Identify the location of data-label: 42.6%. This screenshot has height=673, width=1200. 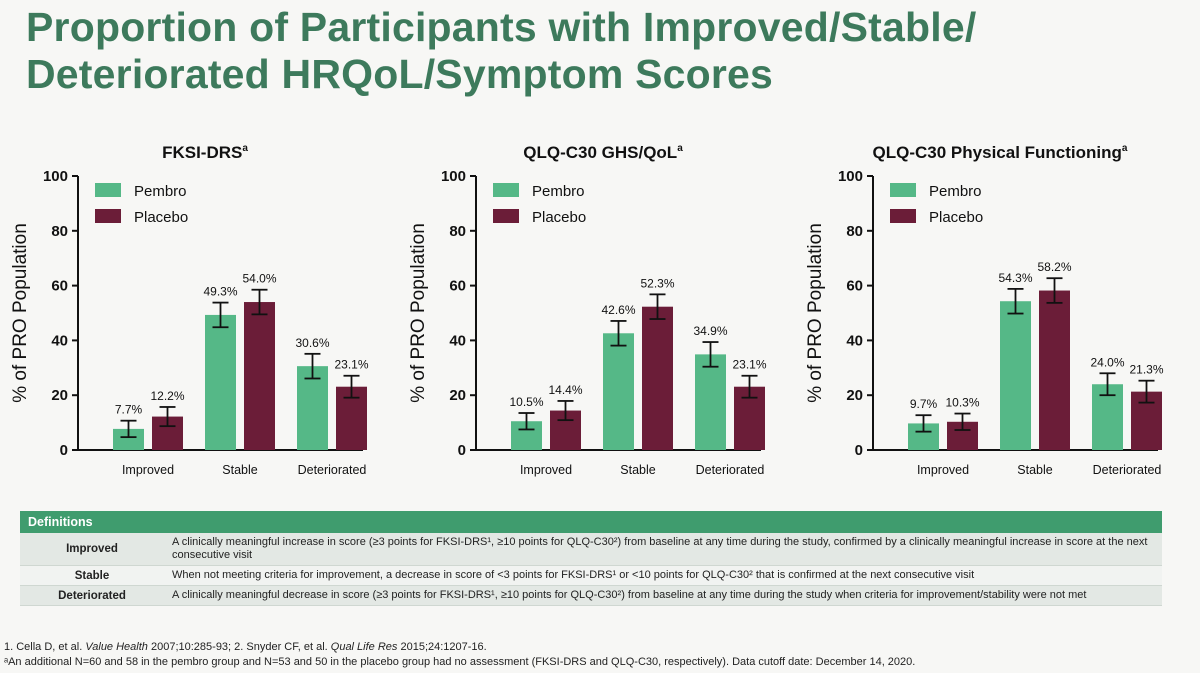
(618, 310).